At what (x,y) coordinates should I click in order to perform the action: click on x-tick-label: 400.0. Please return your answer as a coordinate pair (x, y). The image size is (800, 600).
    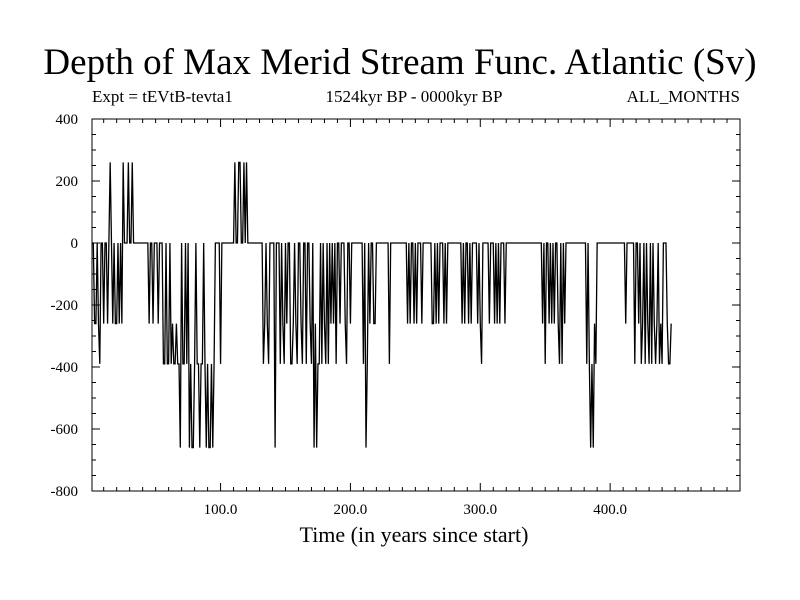
    Looking at the image, I should click on (610, 510).